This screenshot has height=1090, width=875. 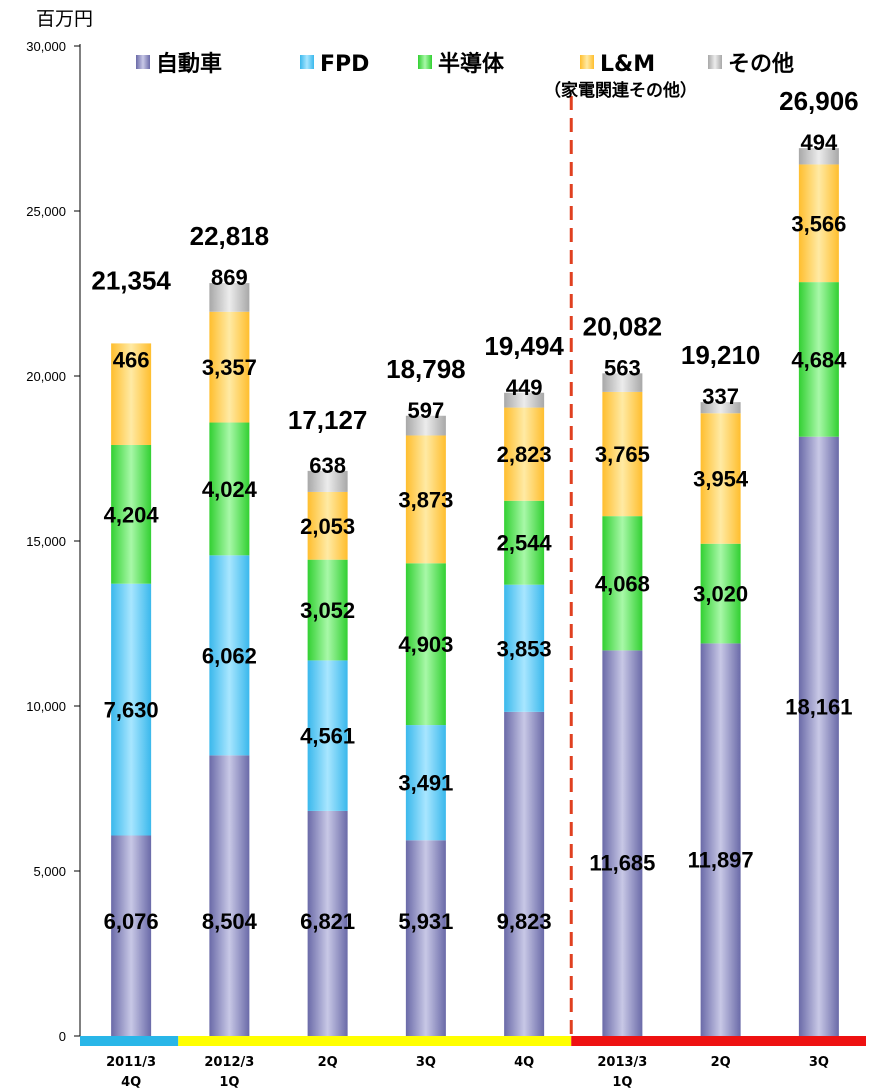 What do you see at coordinates (328, 1062) in the screenshot?
I see `x-tick-label: 2Q` at bounding box center [328, 1062].